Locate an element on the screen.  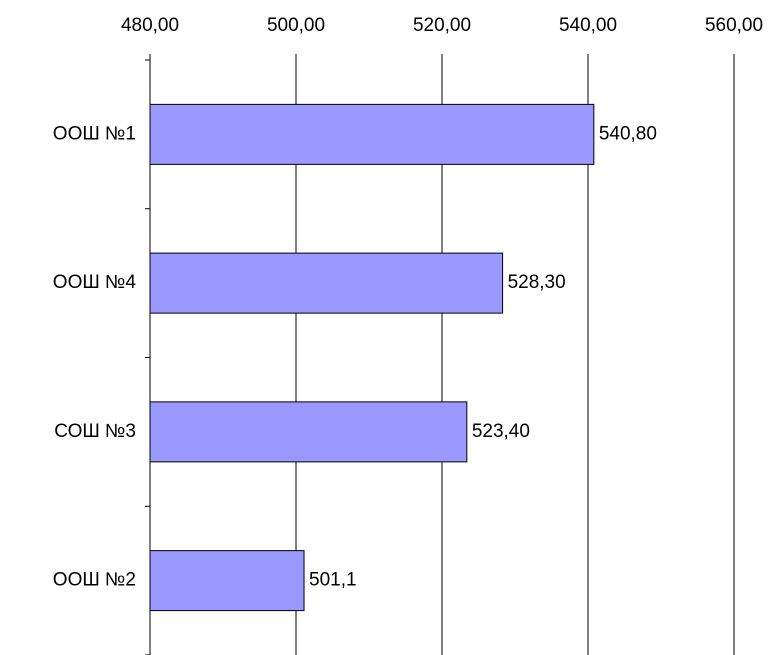
data-label: 501,1 is located at coordinates (333, 580).